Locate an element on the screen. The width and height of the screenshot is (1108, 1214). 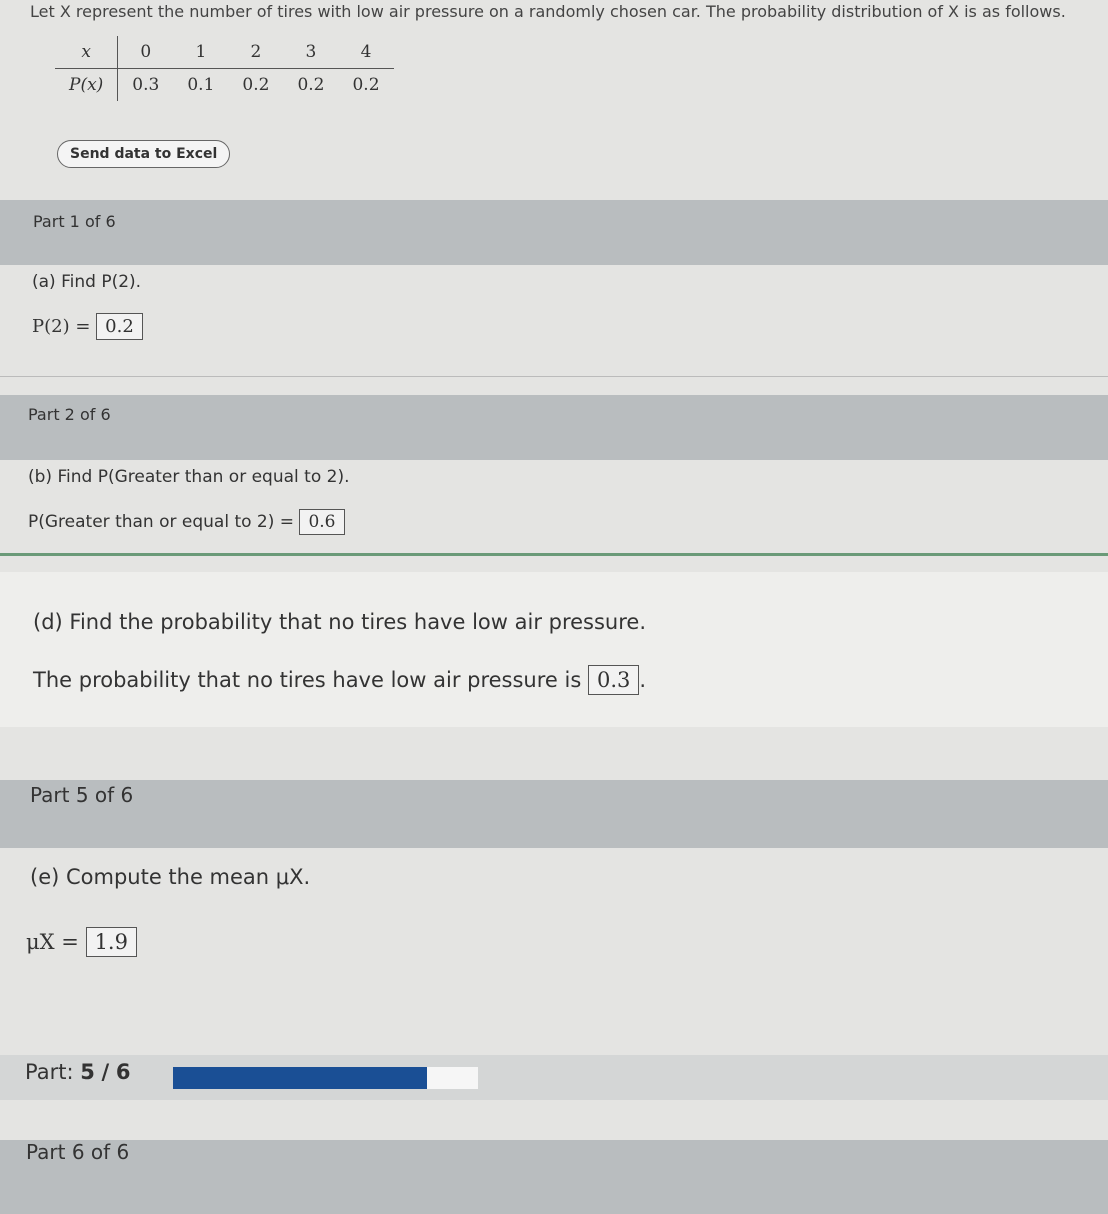
answer-row: μX = 1.9 is located at coordinates (81, 942).